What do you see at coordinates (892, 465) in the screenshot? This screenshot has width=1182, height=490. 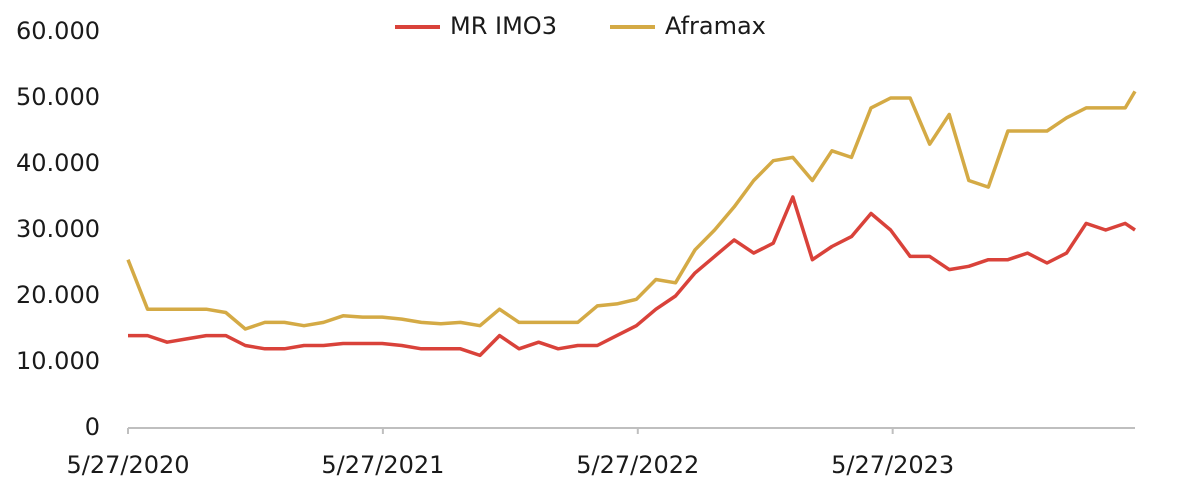 I see `x-tick-label: 5/27/2023` at bounding box center [892, 465].